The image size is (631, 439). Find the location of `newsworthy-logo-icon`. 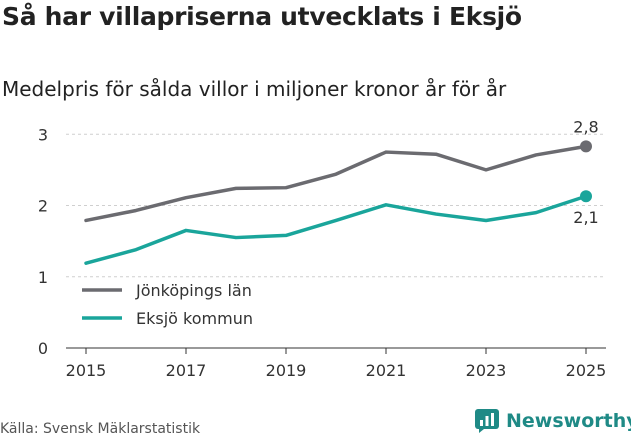

newsworthy-logo-icon is located at coordinates (487, 421).